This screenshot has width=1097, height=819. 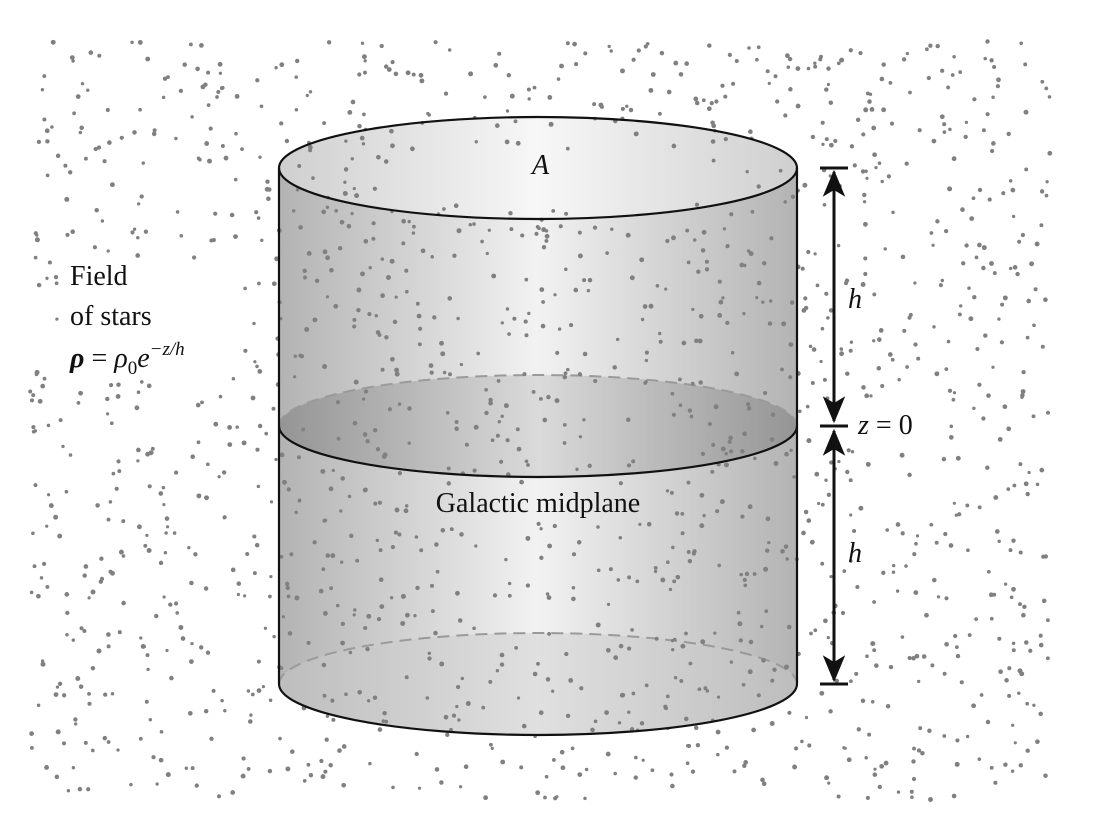 I want to click on exp-base: e, so click(x=143, y=358).